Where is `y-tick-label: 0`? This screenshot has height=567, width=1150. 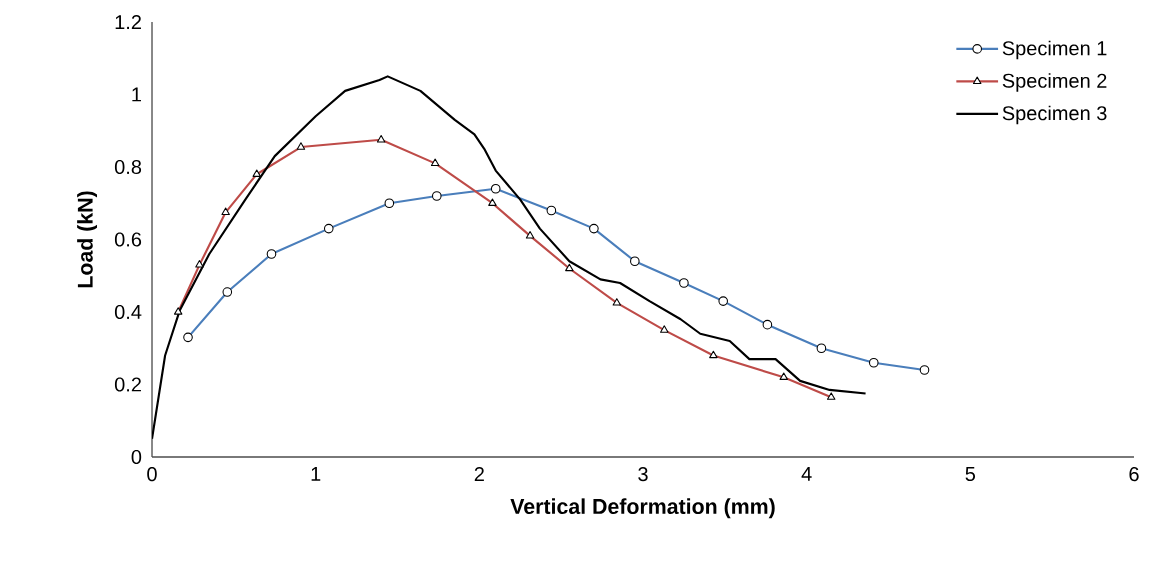
y-tick-label: 0 is located at coordinates (136, 457).